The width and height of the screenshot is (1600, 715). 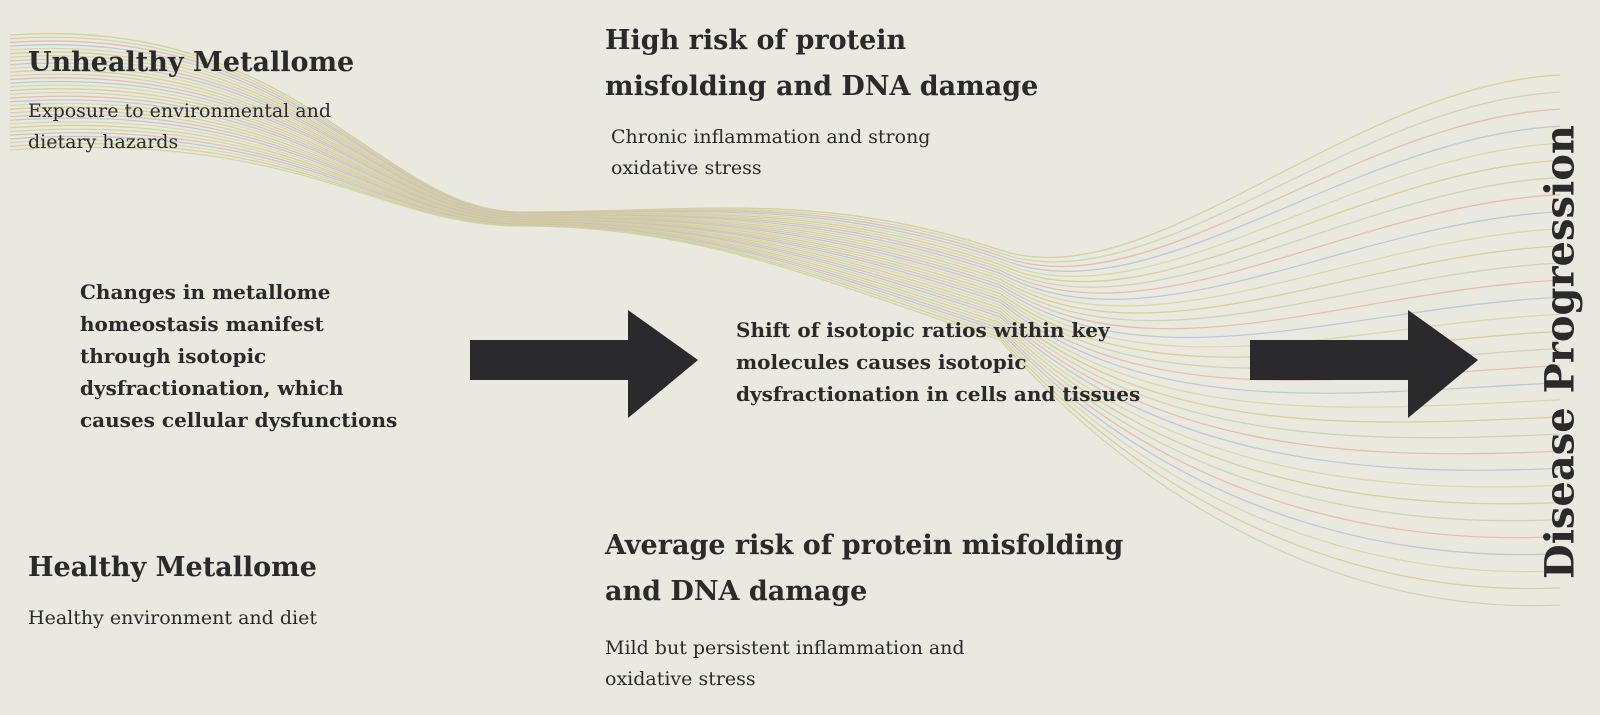 What do you see at coordinates (172, 618) in the screenshot?
I see `description: Healthy environment and diet` at bounding box center [172, 618].